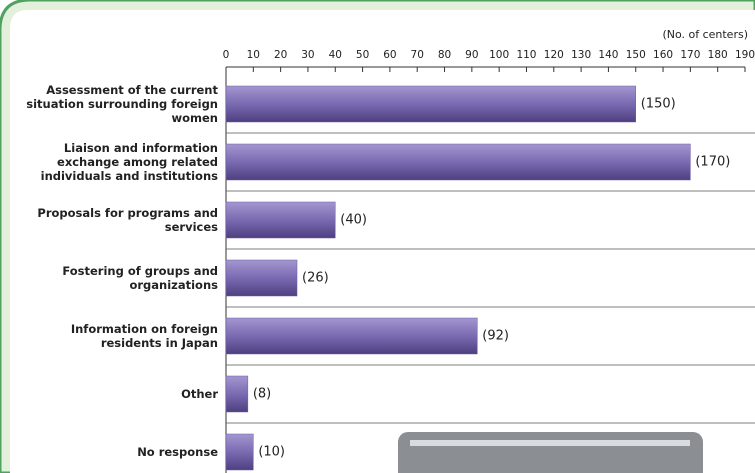  Describe the element at coordinates (280, 55) in the screenshot. I see `x-tick-label: 20` at that location.